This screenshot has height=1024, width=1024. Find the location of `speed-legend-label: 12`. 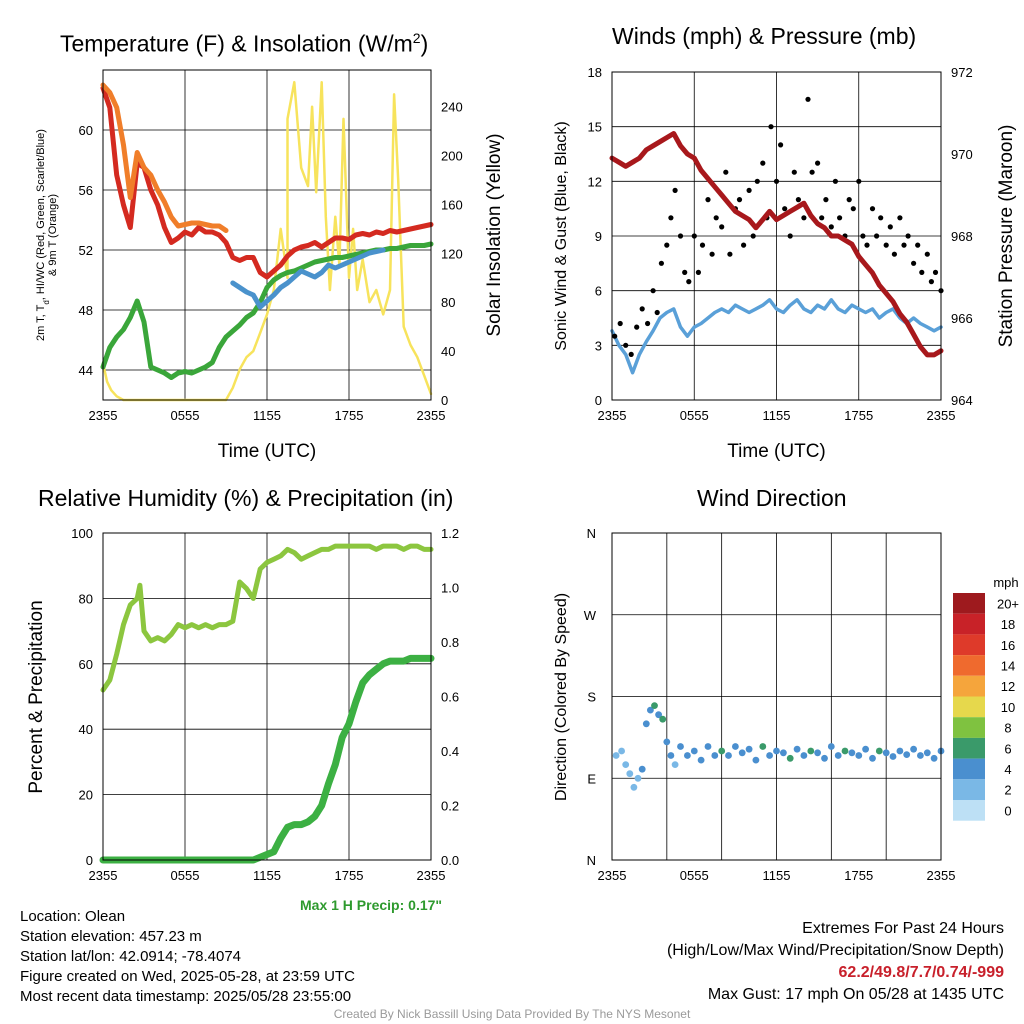

speed-legend-label: 12 is located at coordinates (1008, 686).